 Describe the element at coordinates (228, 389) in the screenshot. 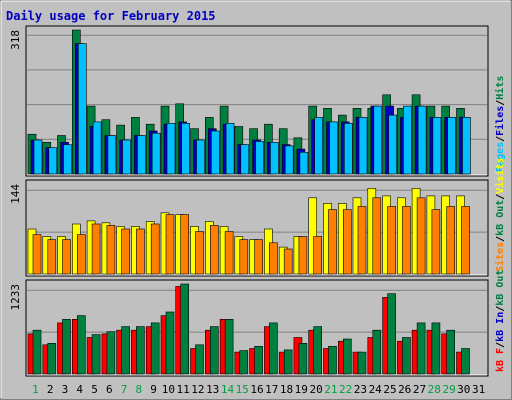

I see `x-tick-label: 14` at that location.